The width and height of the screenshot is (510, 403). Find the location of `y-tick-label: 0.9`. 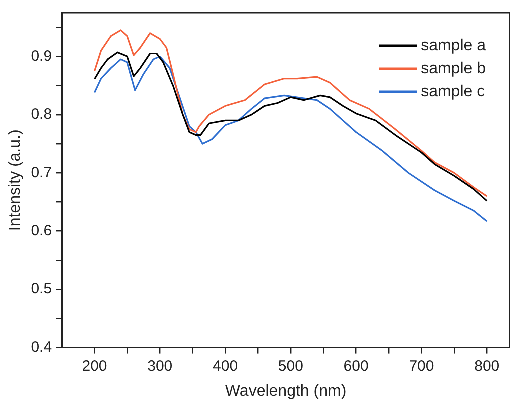

y-tick-label: 0.9 is located at coordinates (41, 56).